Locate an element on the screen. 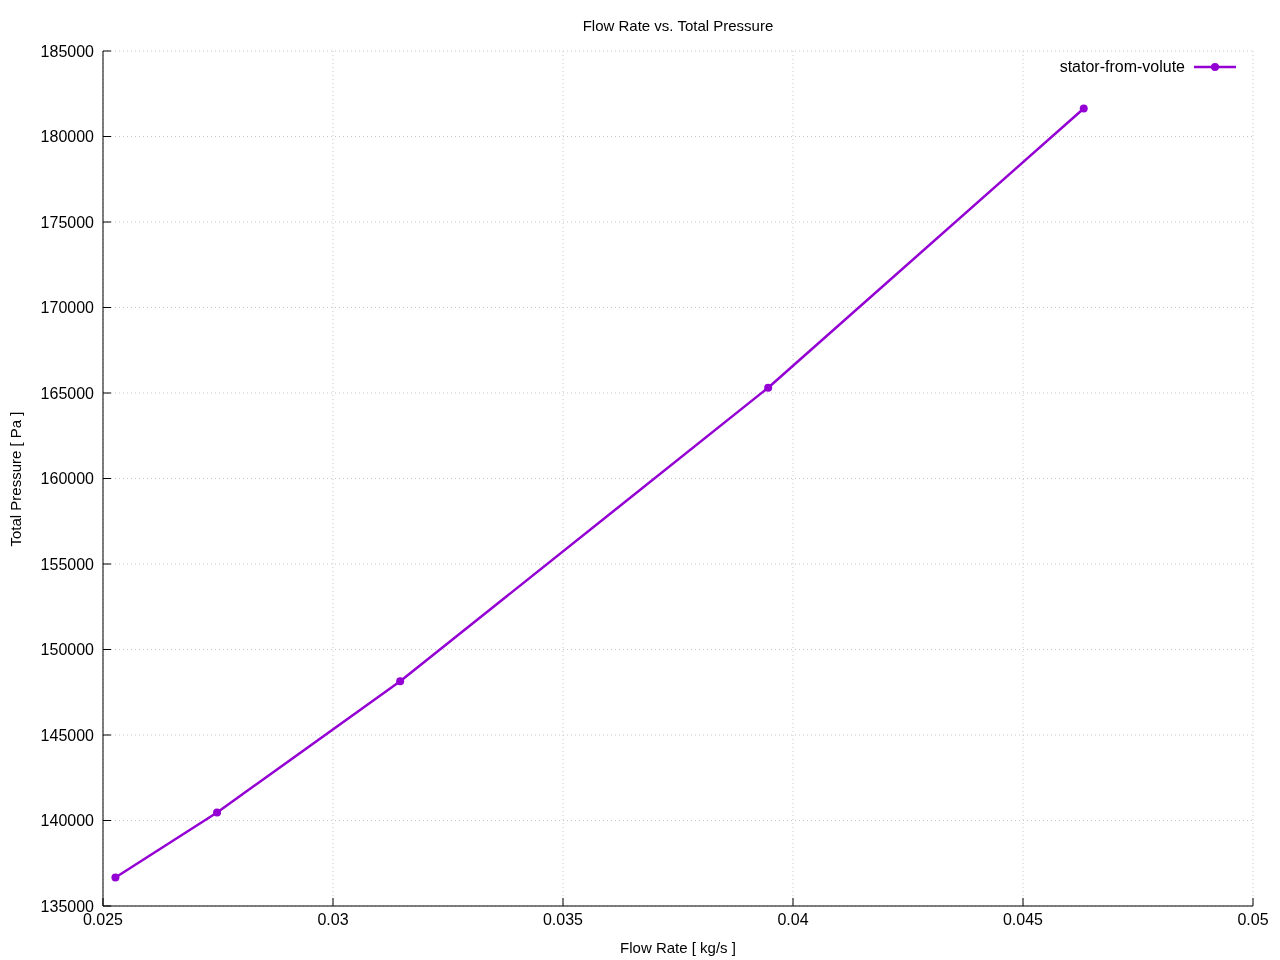 Image resolution: width=1280 pixels, height=960 pixels. x-tick-label: 0.03 is located at coordinates (333, 920).